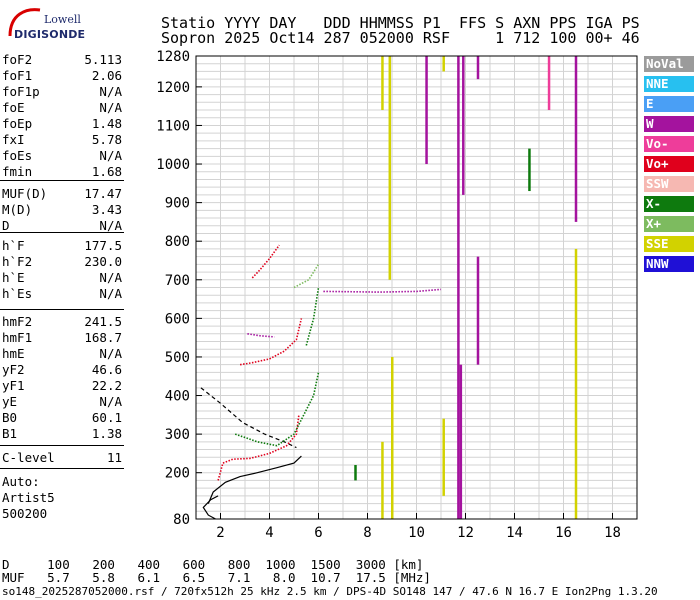  I want to click on param-name: hmF1, so click(17, 337).